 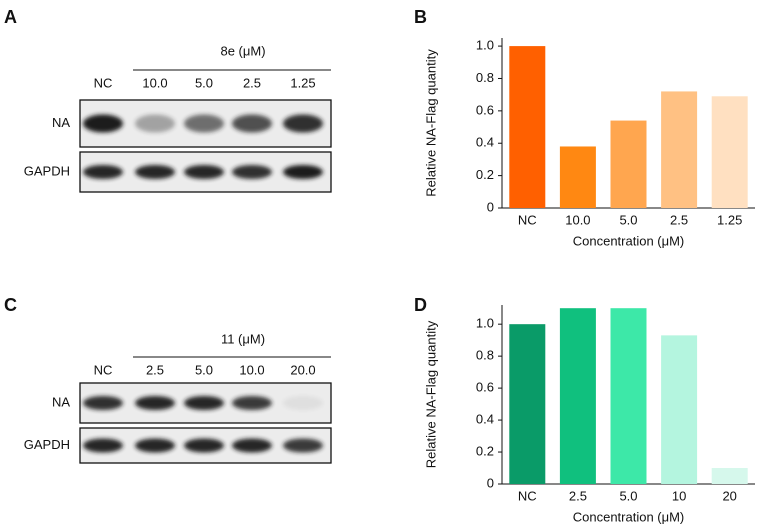 What do you see at coordinates (10, 305) in the screenshot?
I see `panel-label: C` at bounding box center [10, 305].